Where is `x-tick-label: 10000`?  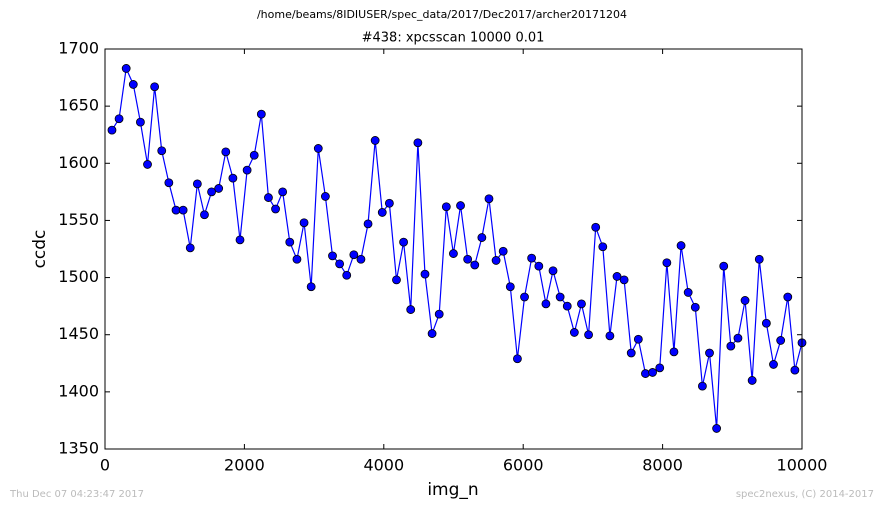 x-tick-label: 10000 is located at coordinates (802, 465).